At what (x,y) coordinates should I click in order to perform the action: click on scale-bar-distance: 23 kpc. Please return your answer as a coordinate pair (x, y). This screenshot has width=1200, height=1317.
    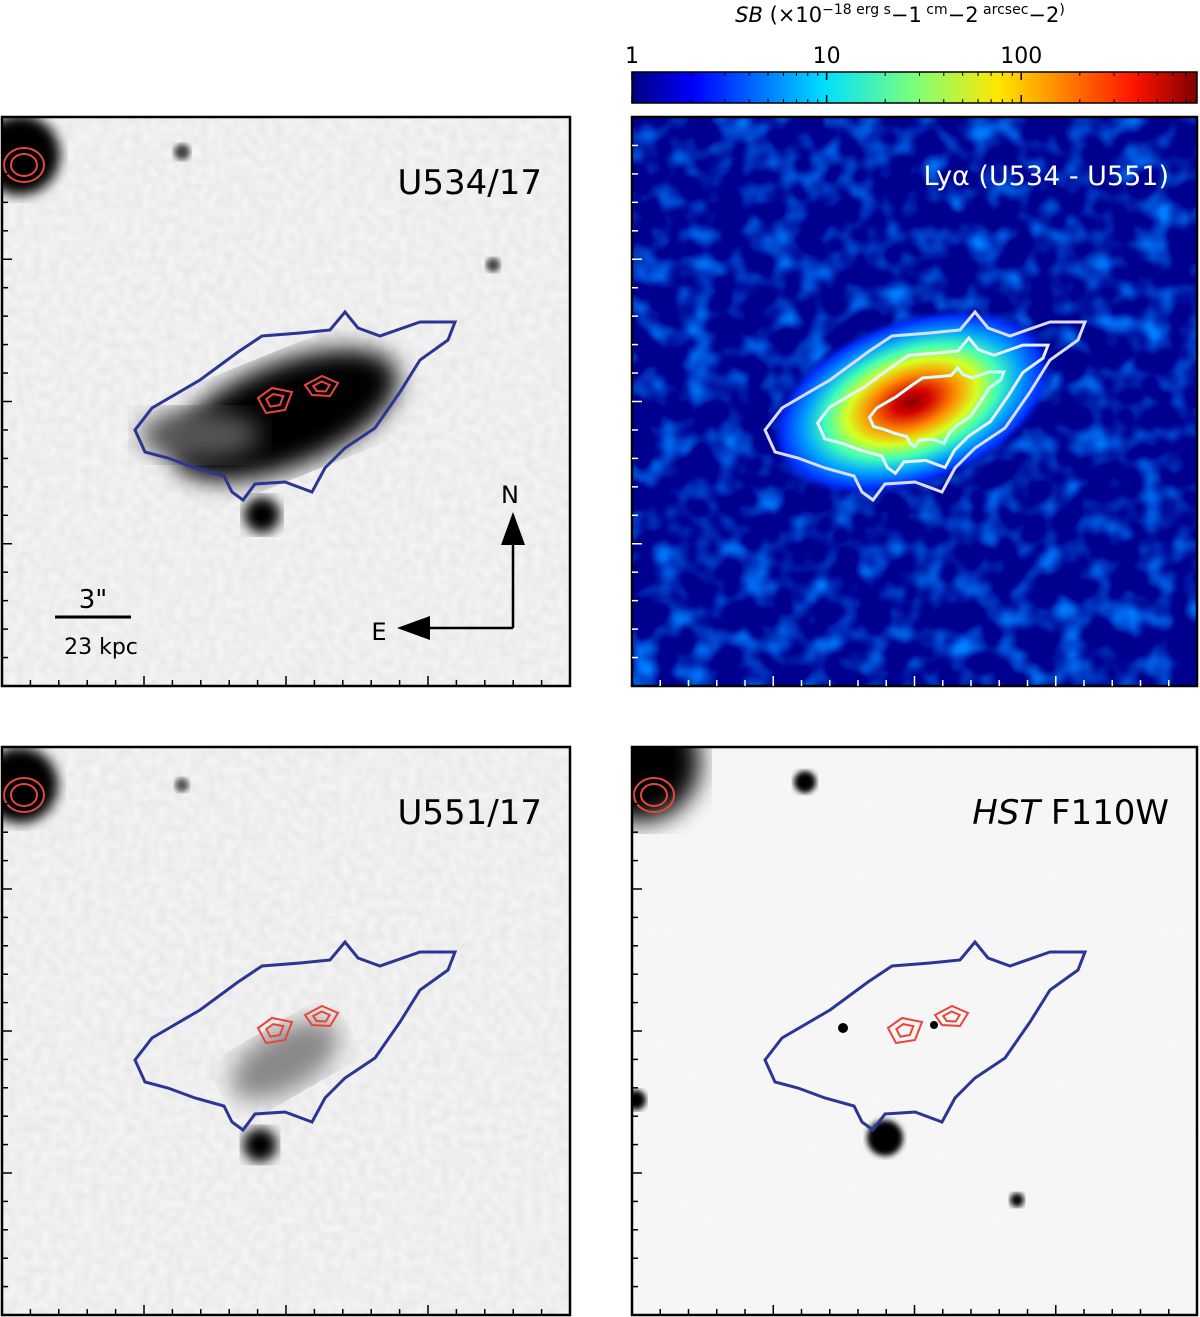
    Looking at the image, I should click on (101, 647).